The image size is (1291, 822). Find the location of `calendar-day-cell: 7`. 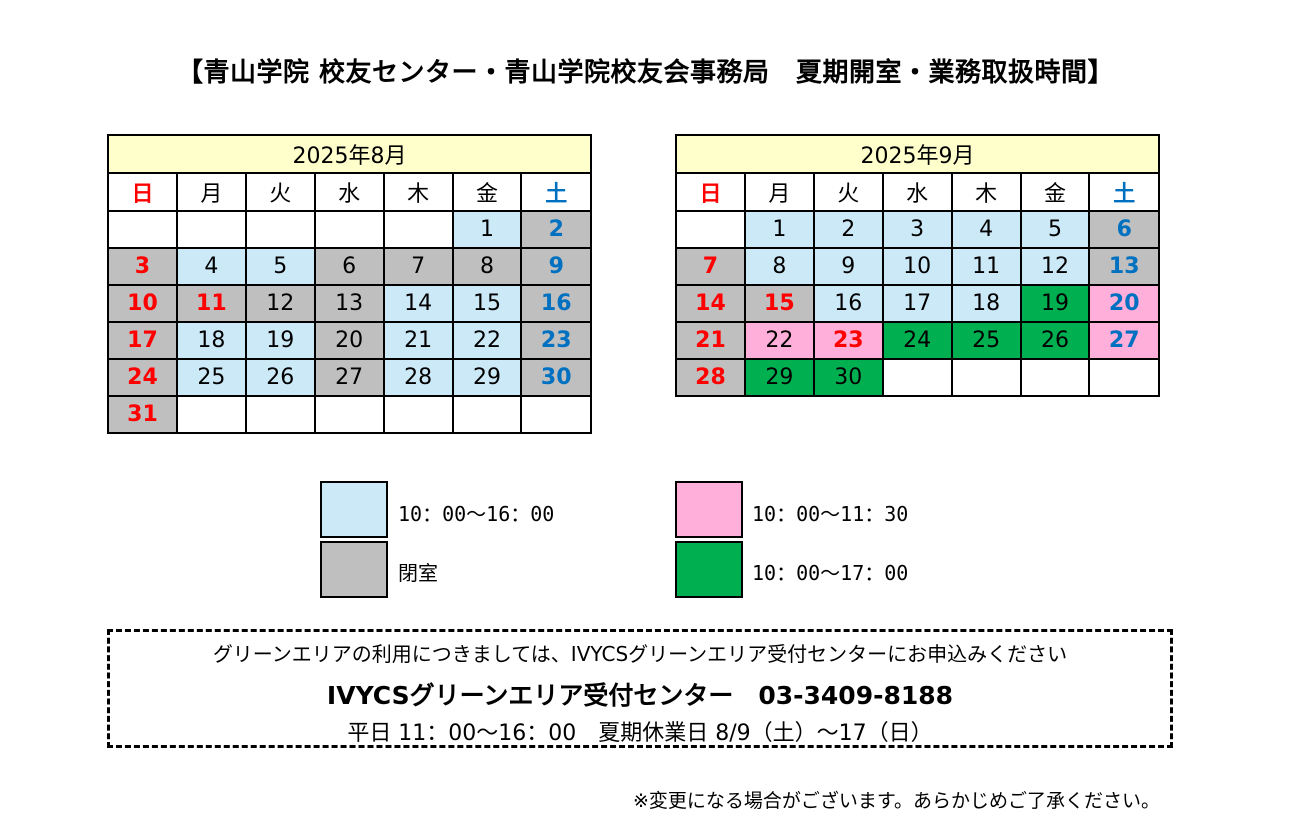

calendar-day-cell: 7 is located at coordinates (418, 266).